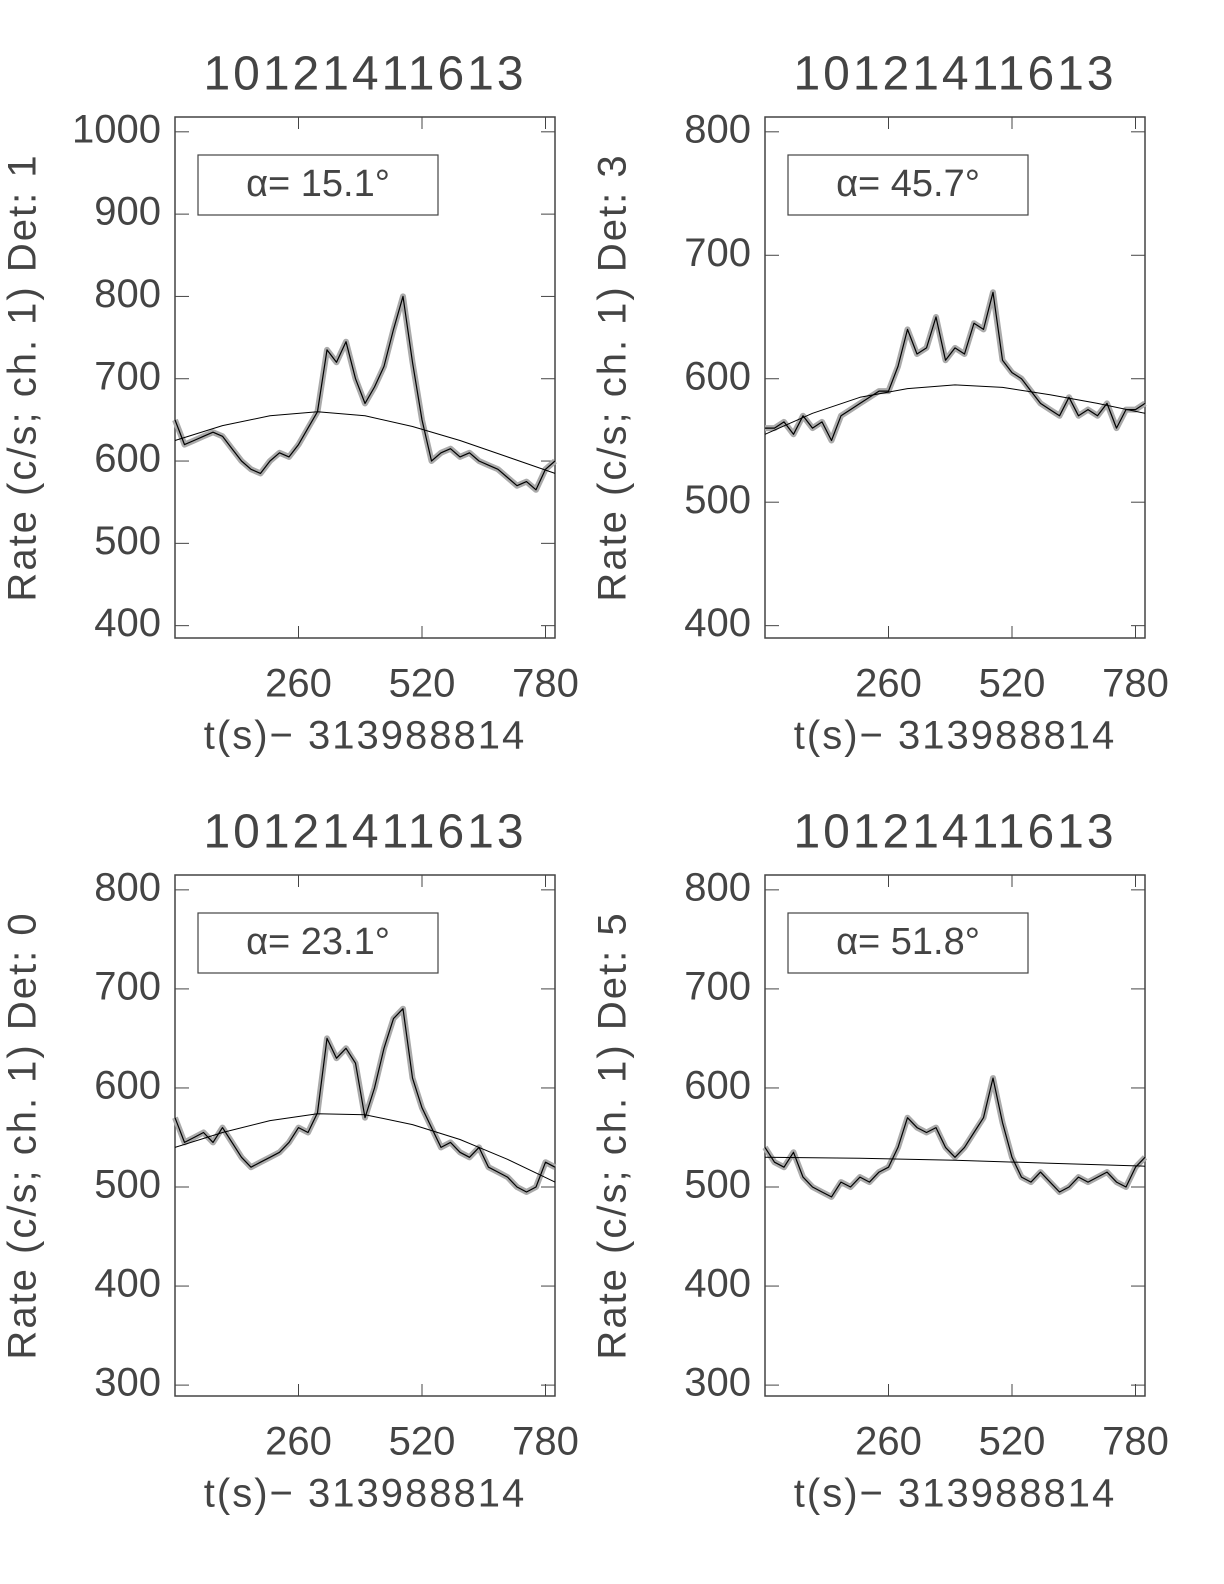 The image size is (1224, 1584). I want to click on annotation: α= 51.8°, so click(908, 942).